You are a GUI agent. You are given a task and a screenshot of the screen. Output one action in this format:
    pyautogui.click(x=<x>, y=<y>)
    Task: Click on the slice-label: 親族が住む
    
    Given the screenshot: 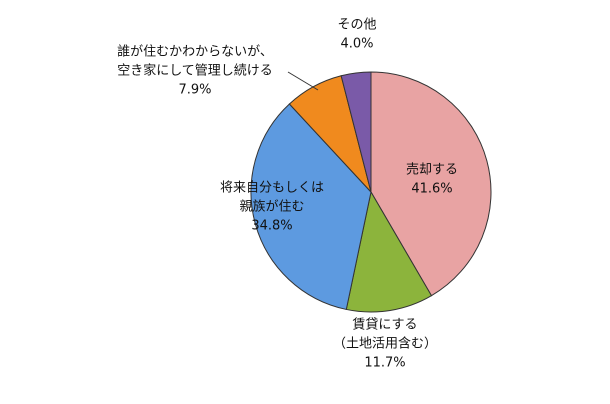 What is the action you would take?
    pyautogui.click(x=271, y=207)
    